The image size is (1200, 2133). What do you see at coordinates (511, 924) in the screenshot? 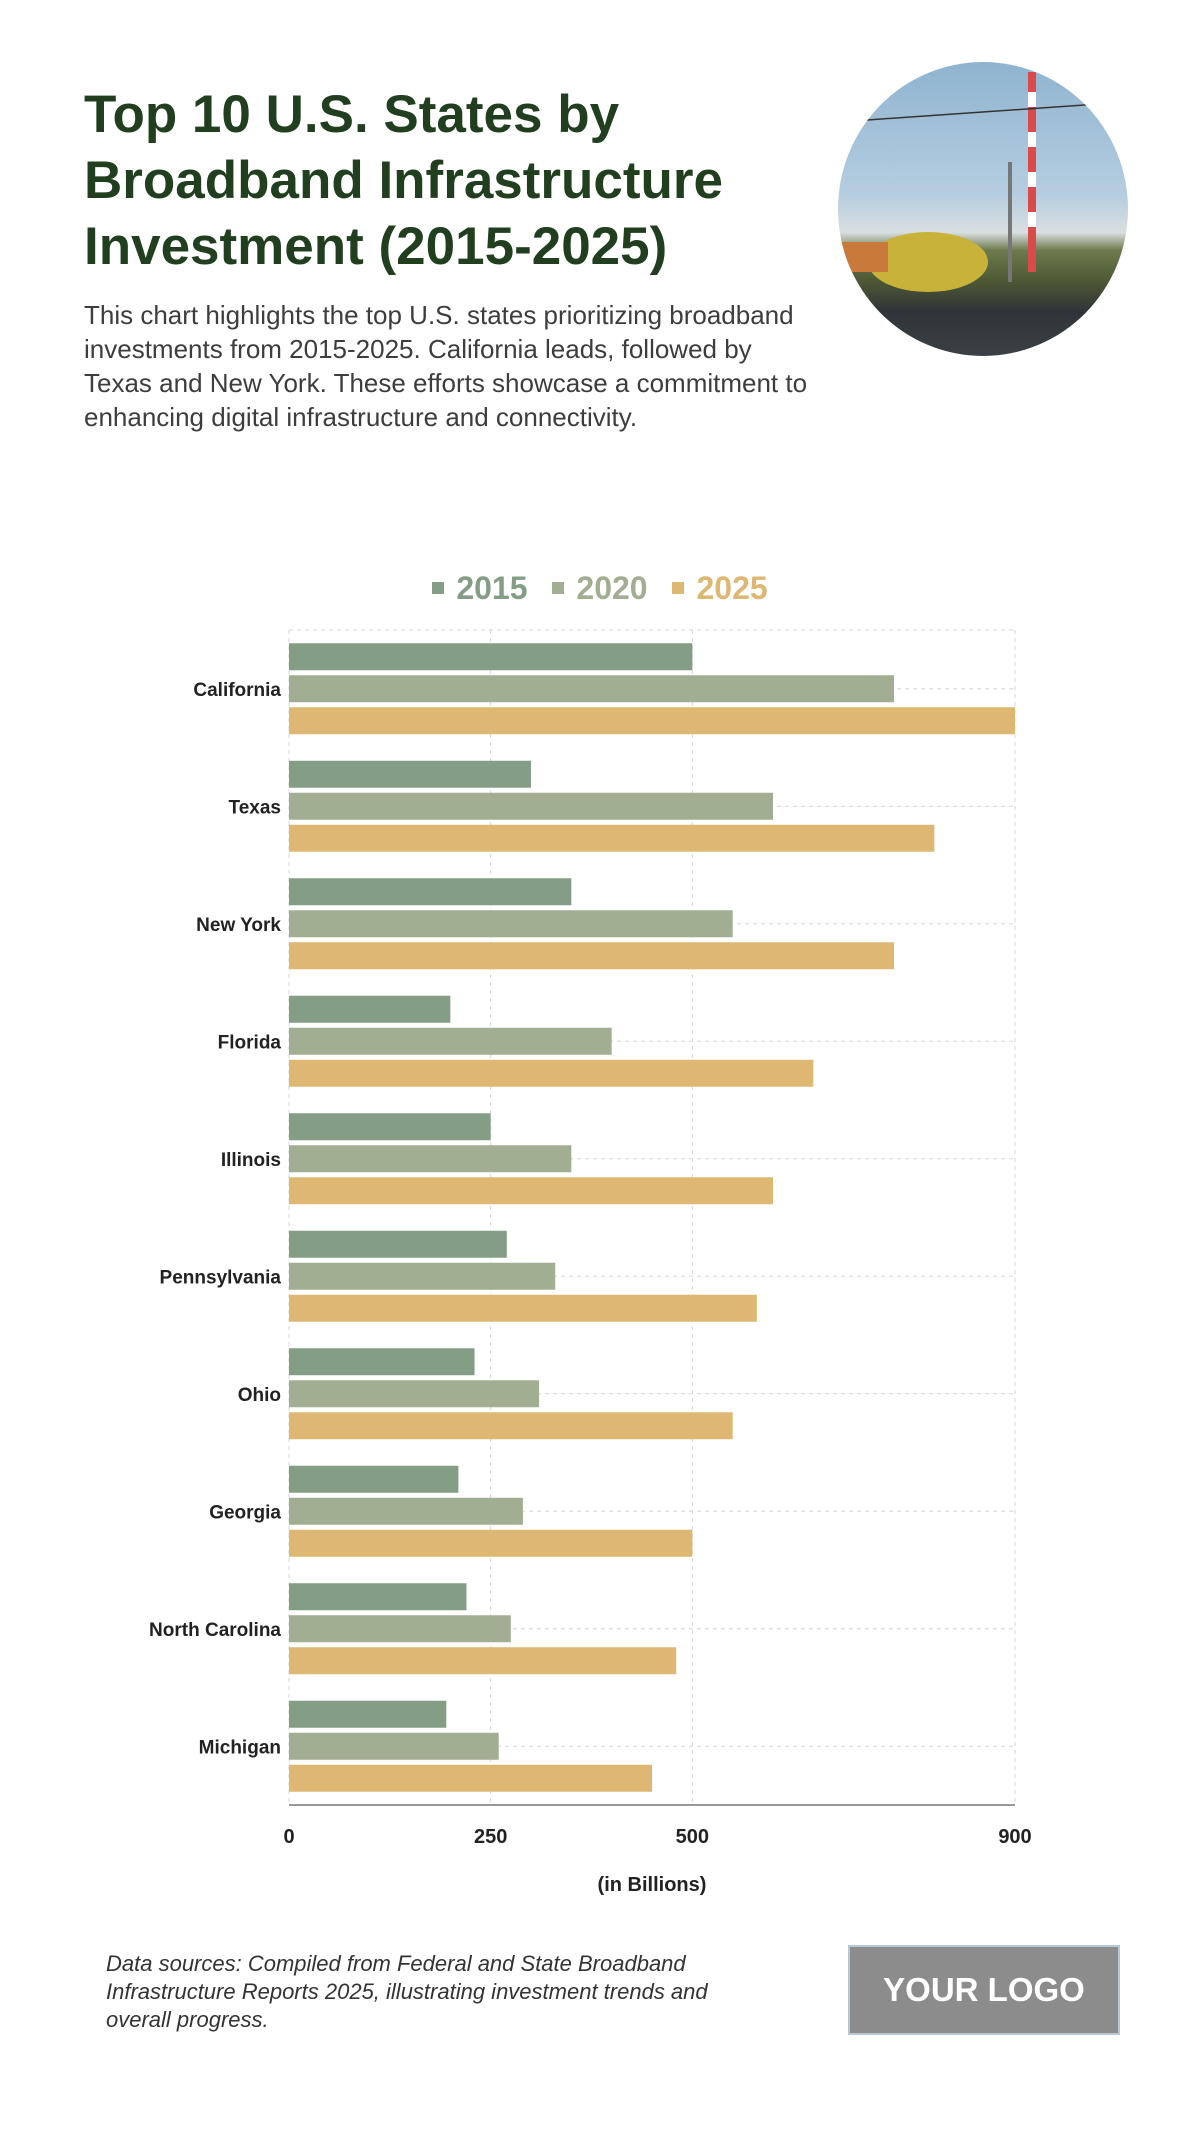
I see `bar-2020-new-york` at bounding box center [511, 924].